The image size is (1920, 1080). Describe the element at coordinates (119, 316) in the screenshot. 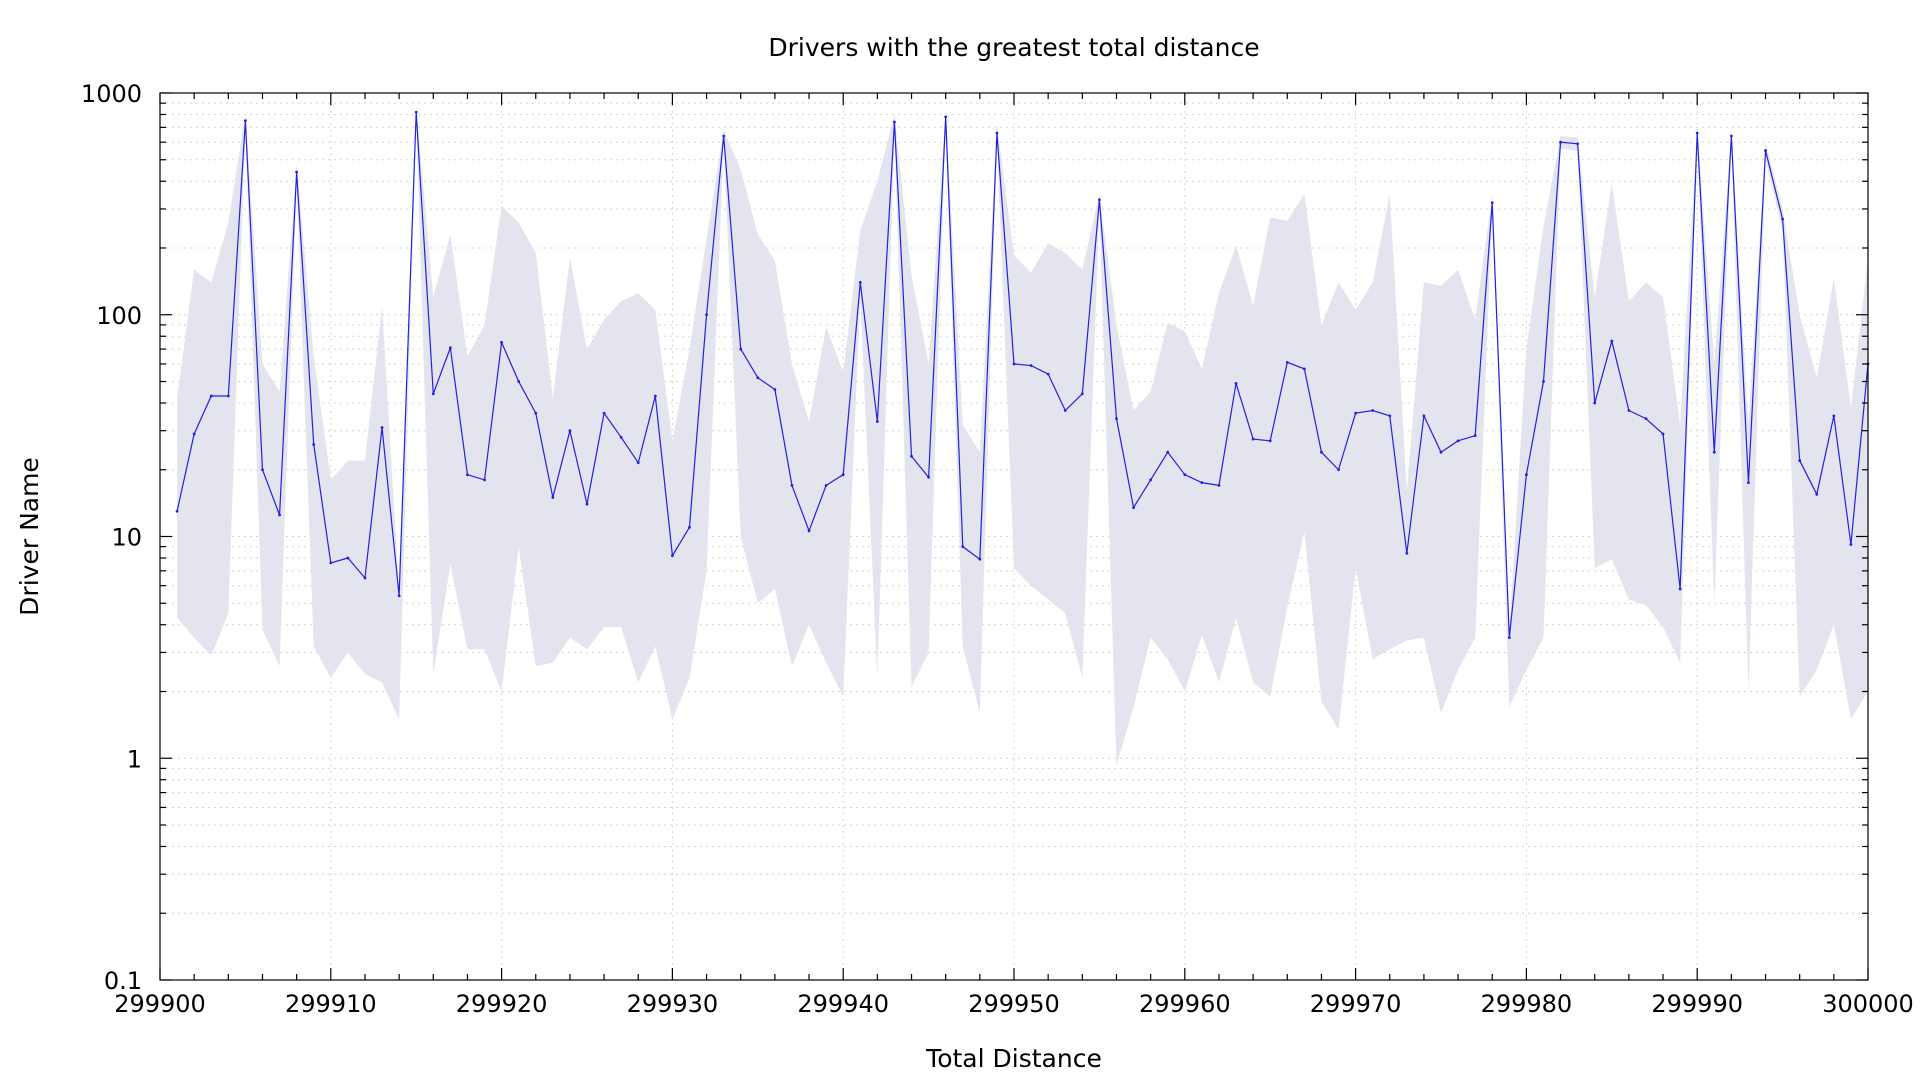

I see `y-tick-label: 100` at that location.